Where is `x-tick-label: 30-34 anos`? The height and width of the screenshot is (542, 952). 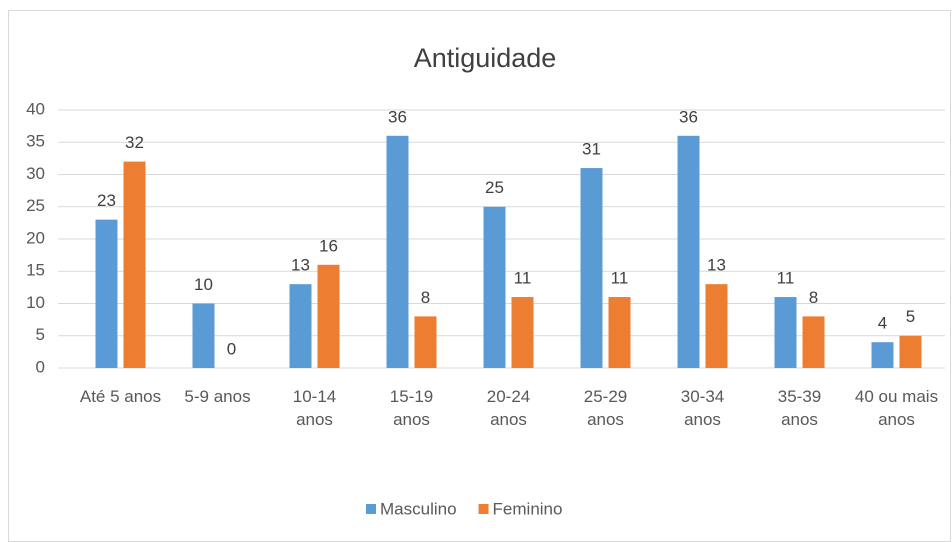
x-tick-label: 30-34 anos is located at coordinates (702, 408).